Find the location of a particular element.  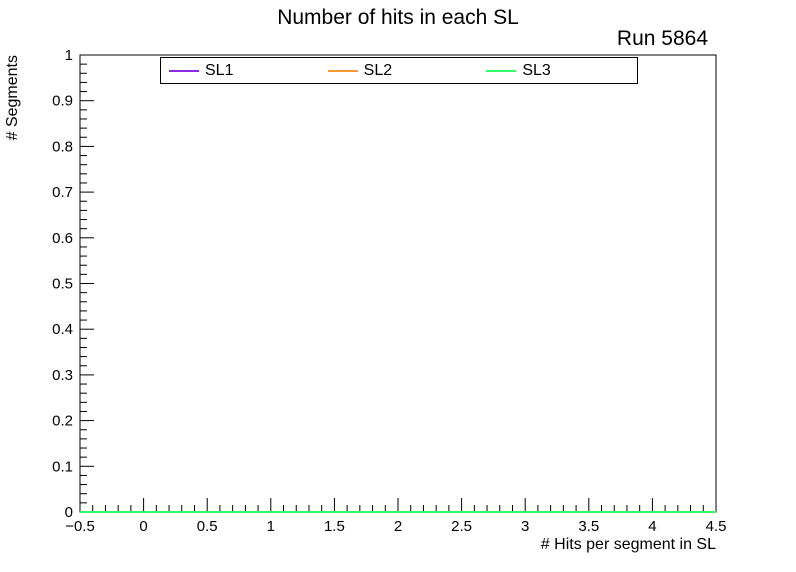

x-tick-label: 1 is located at coordinates (271, 526).